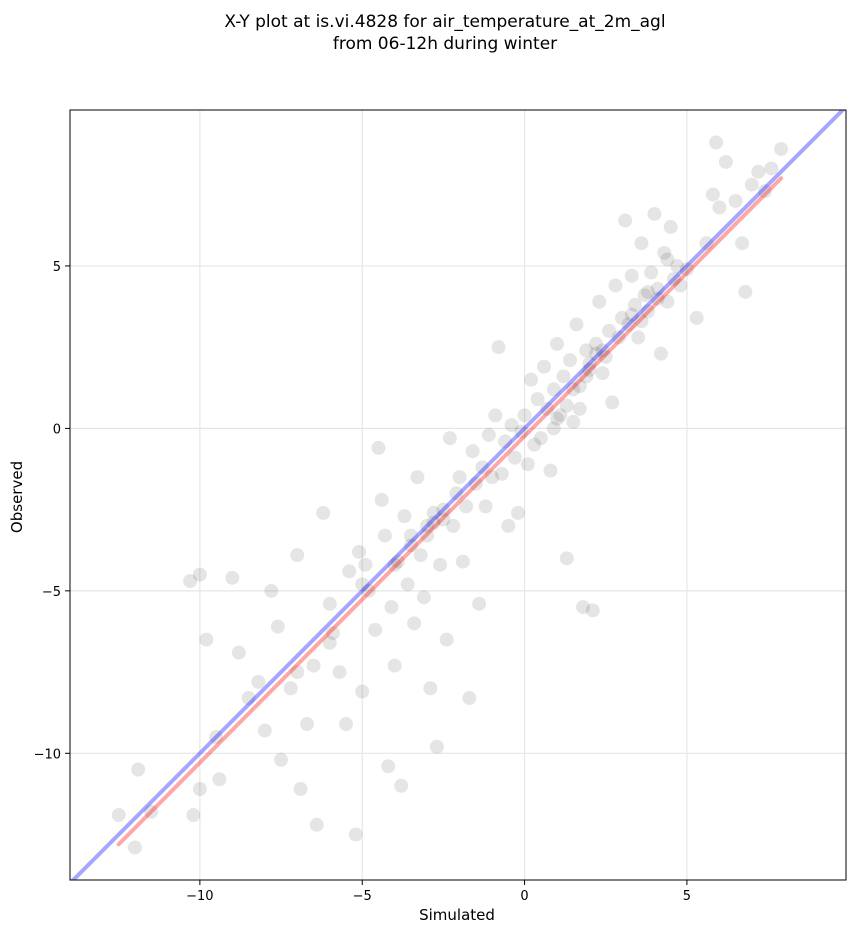  I want to click on y-tick-label: −10, so click(47, 754).